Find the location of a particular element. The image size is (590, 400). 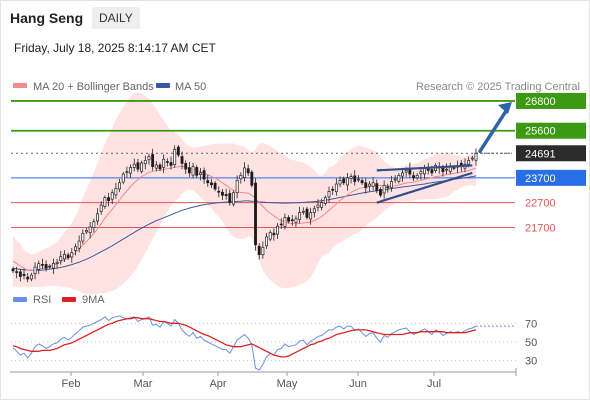

timeframe-badge: DAILY is located at coordinates (116, 18).